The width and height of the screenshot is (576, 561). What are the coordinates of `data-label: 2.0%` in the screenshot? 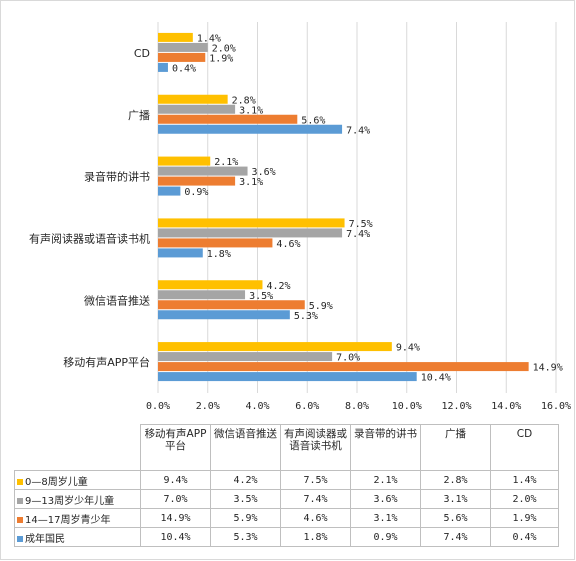 It's located at (224, 48).